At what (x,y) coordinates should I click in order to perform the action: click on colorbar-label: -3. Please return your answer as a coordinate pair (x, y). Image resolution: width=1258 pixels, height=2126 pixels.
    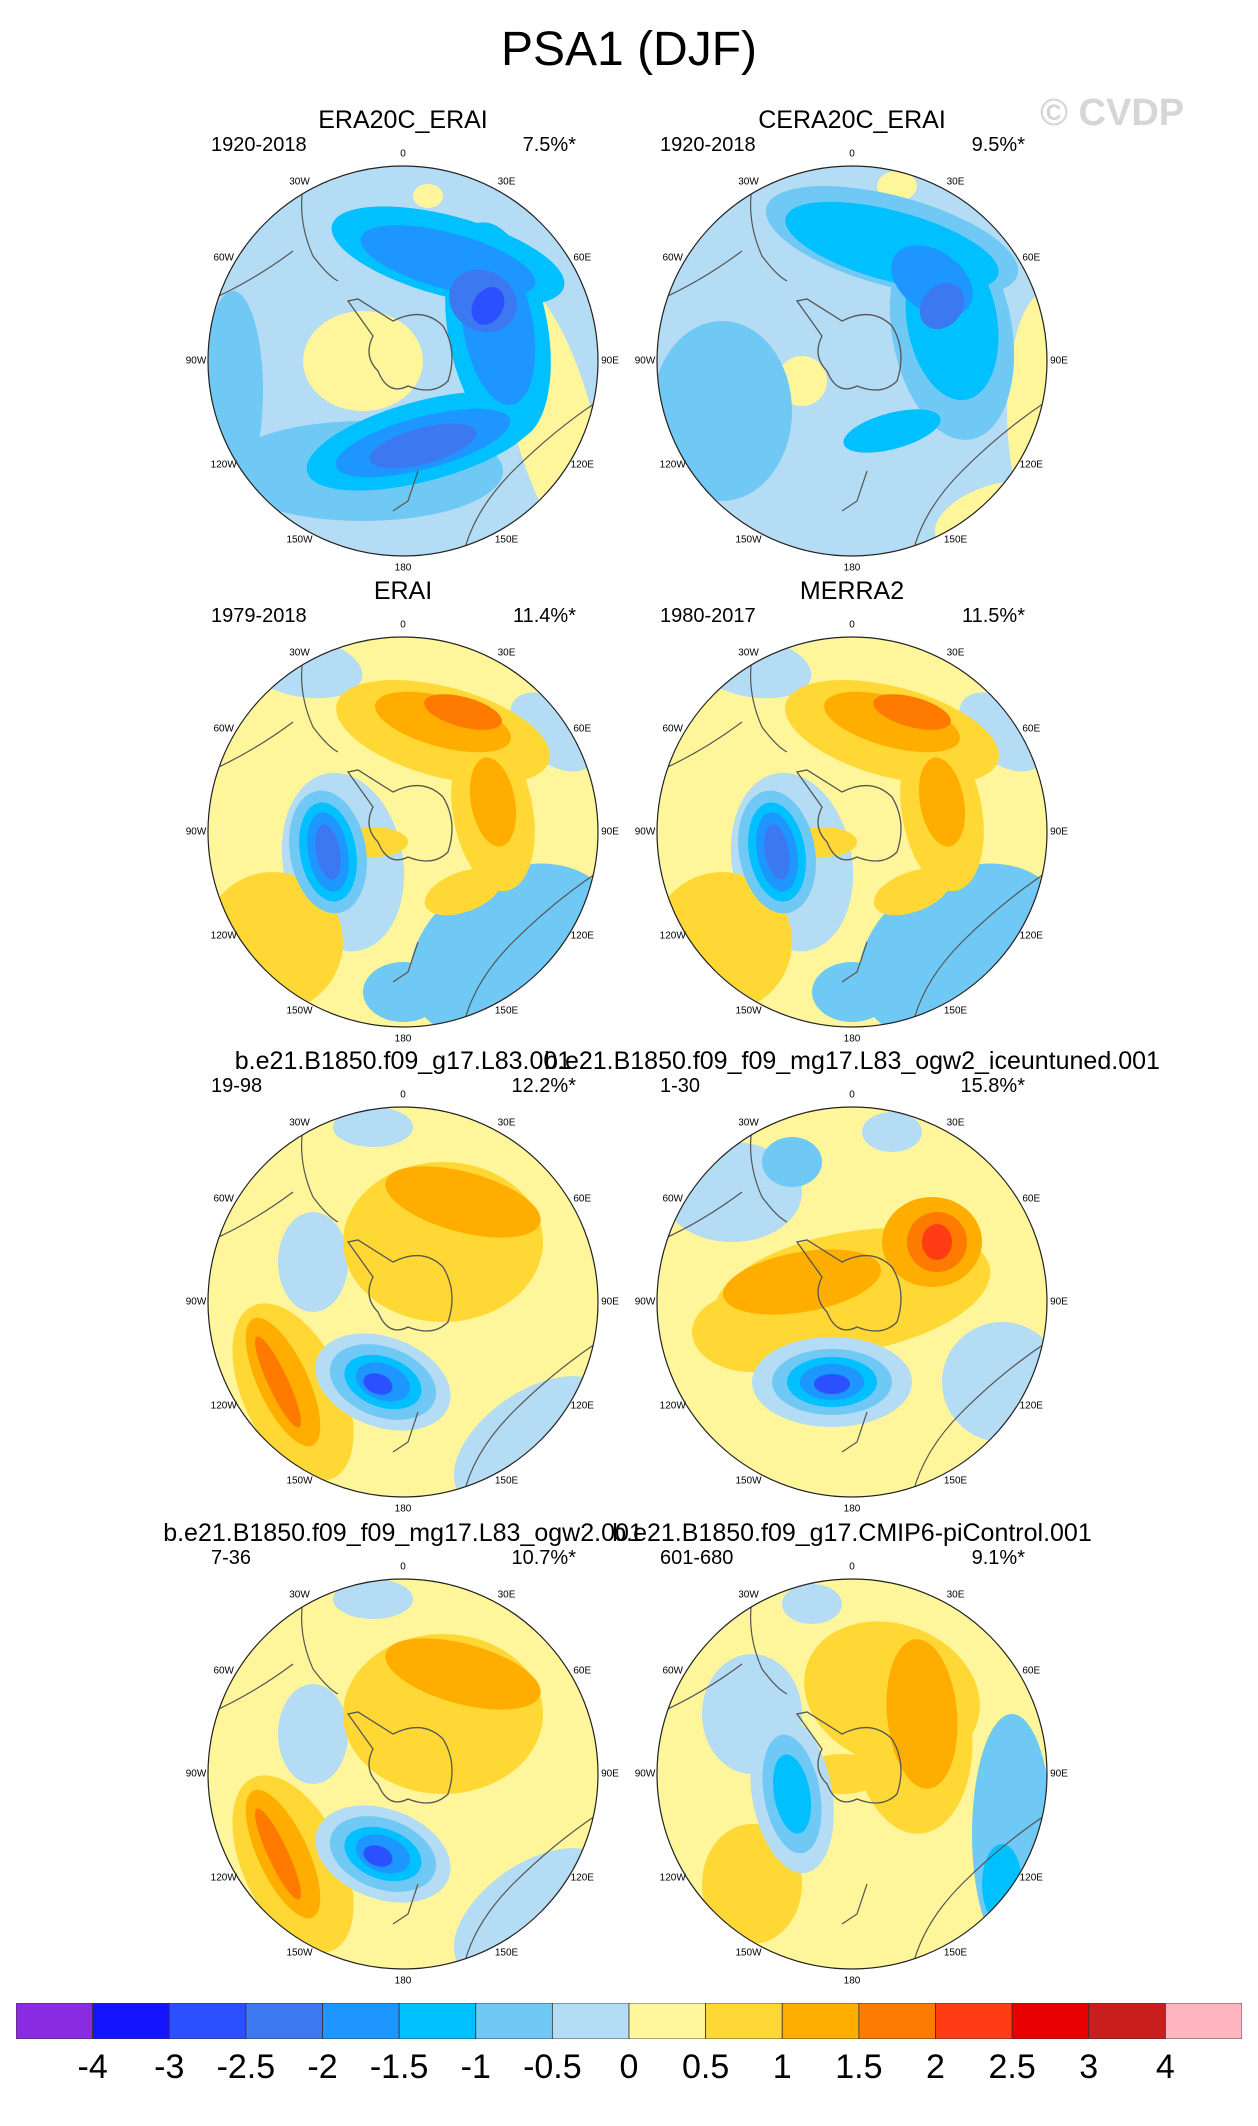
    Looking at the image, I should click on (169, 2067).